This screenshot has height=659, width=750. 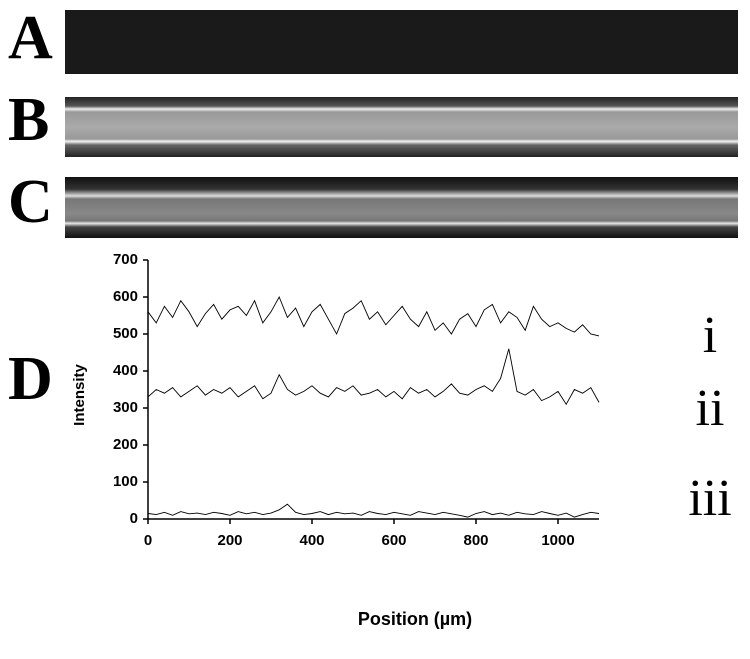 What do you see at coordinates (401, 127) in the screenshot?
I see `image-b` at bounding box center [401, 127].